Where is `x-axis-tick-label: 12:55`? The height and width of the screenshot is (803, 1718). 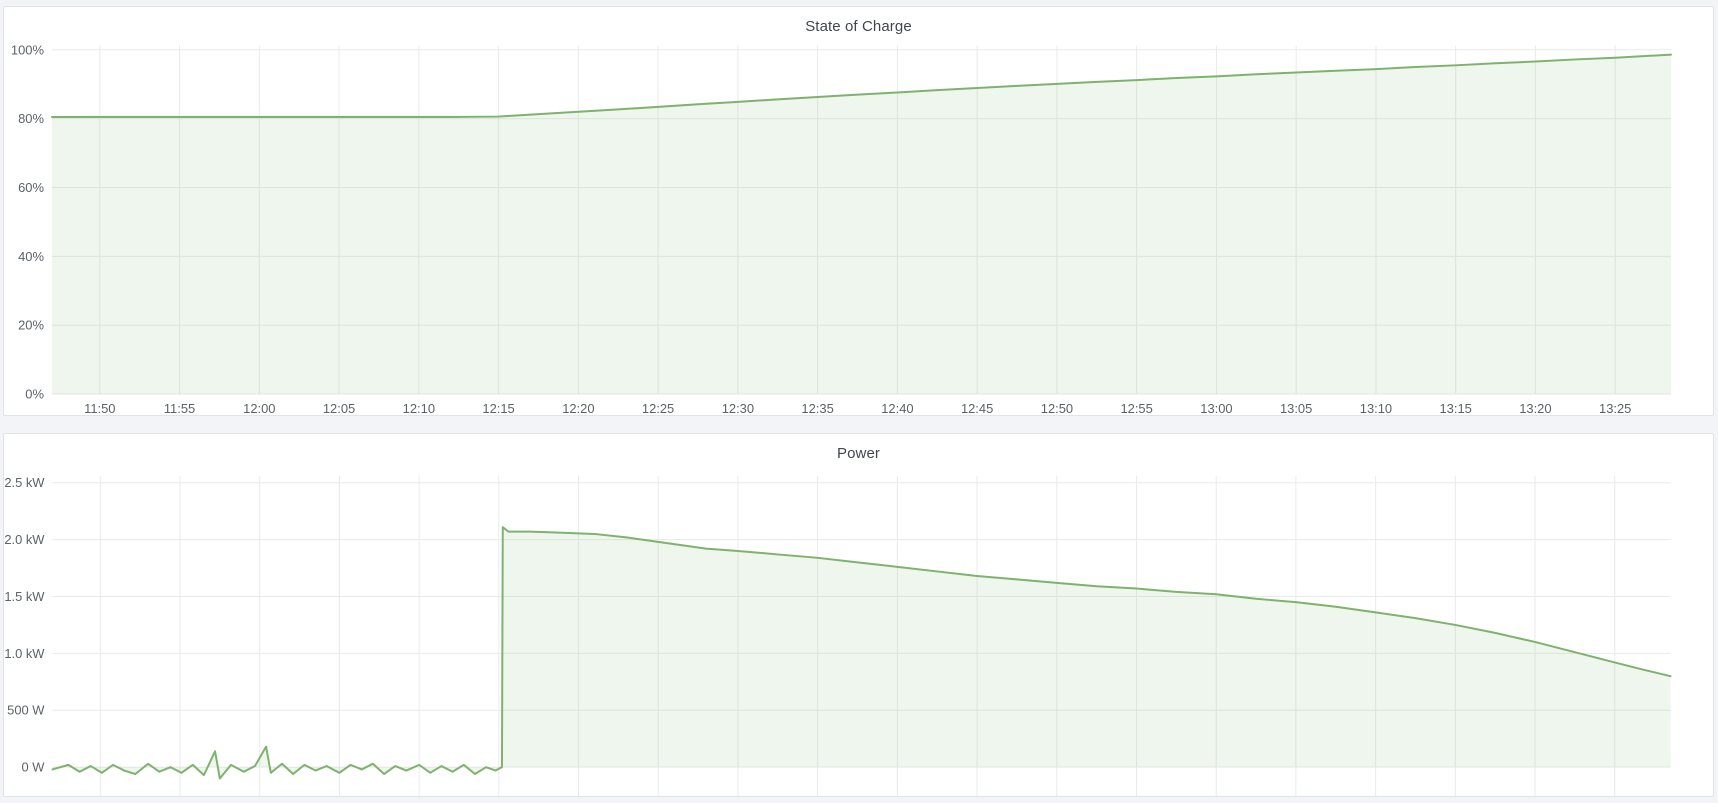 x-axis-tick-label: 12:55 is located at coordinates (1136, 408).